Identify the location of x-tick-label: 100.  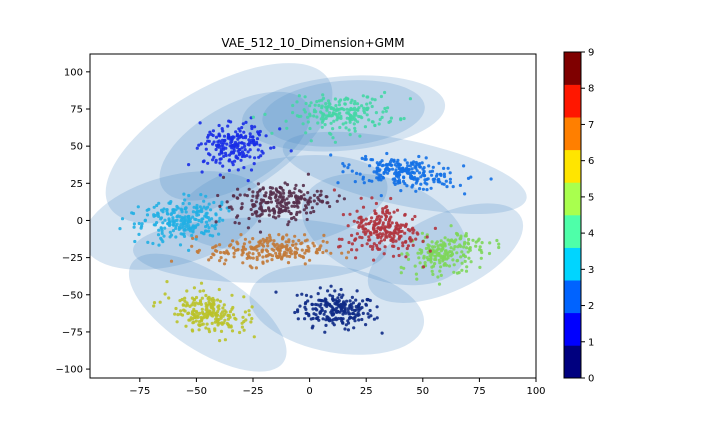
(535, 391).